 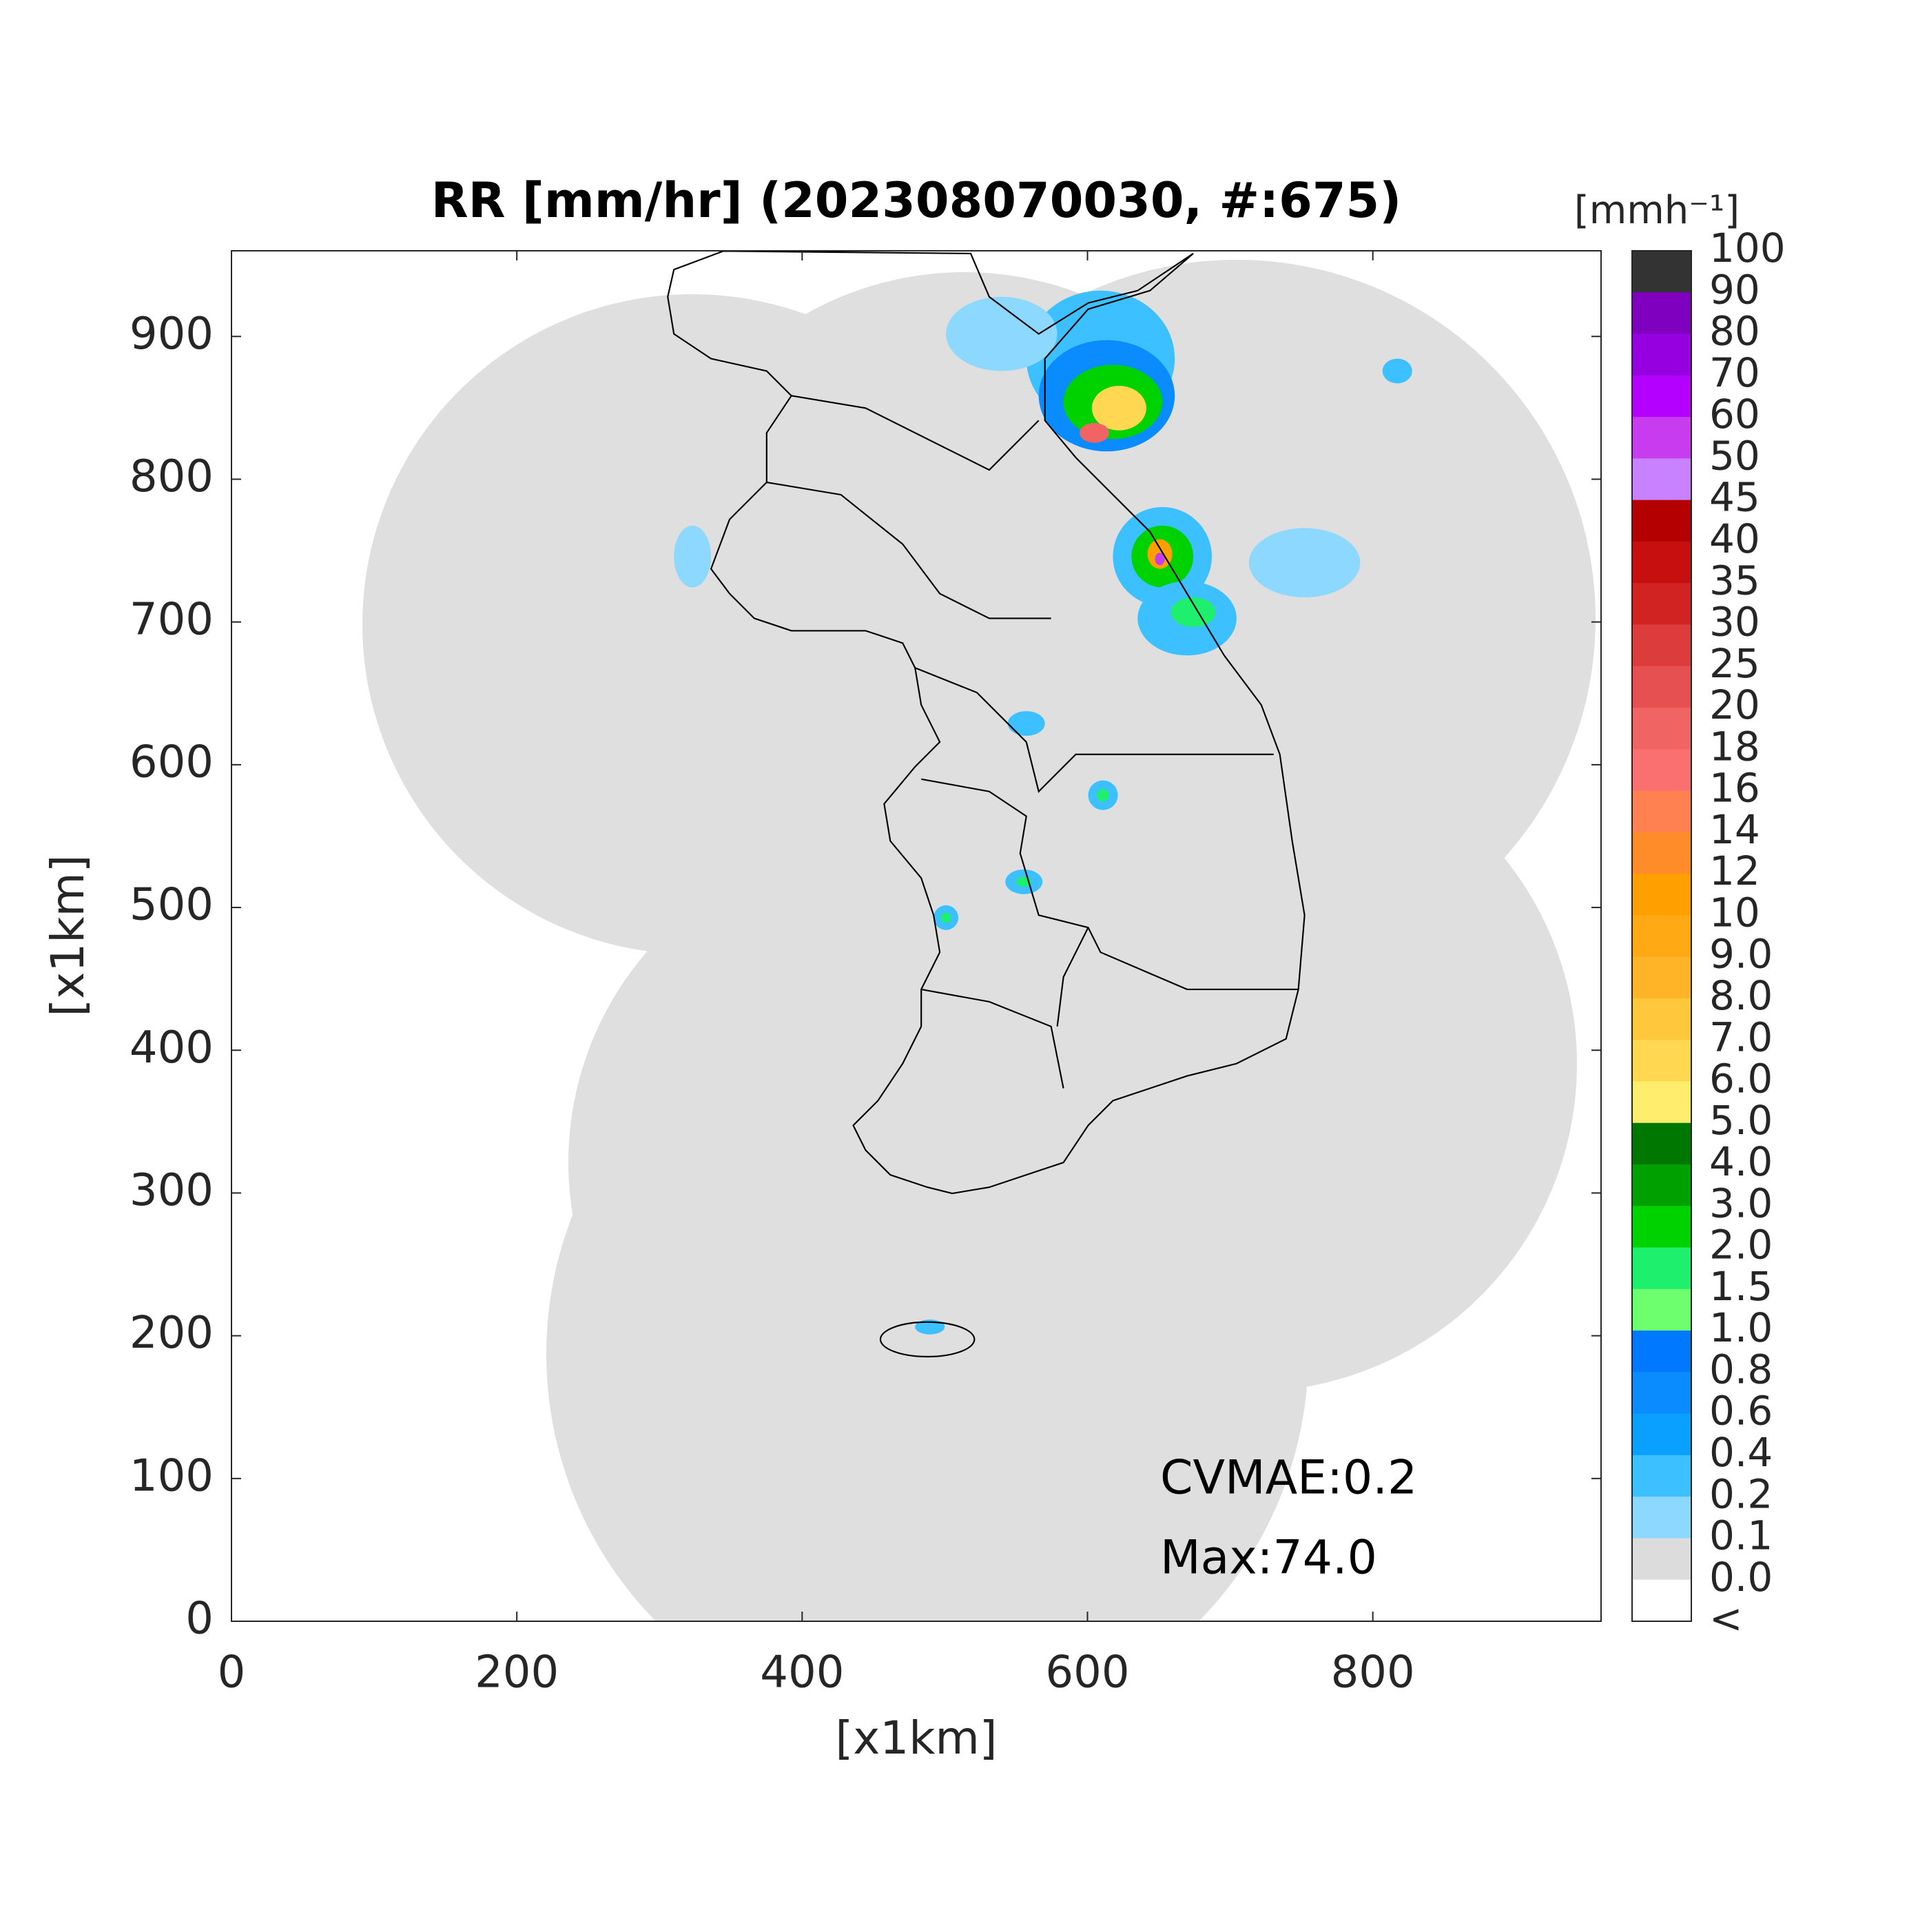 What do you see at coordinates (1734, 663) in the screenshot?
I see `colorbar-label: 25` at bounding box center [1734, 663].